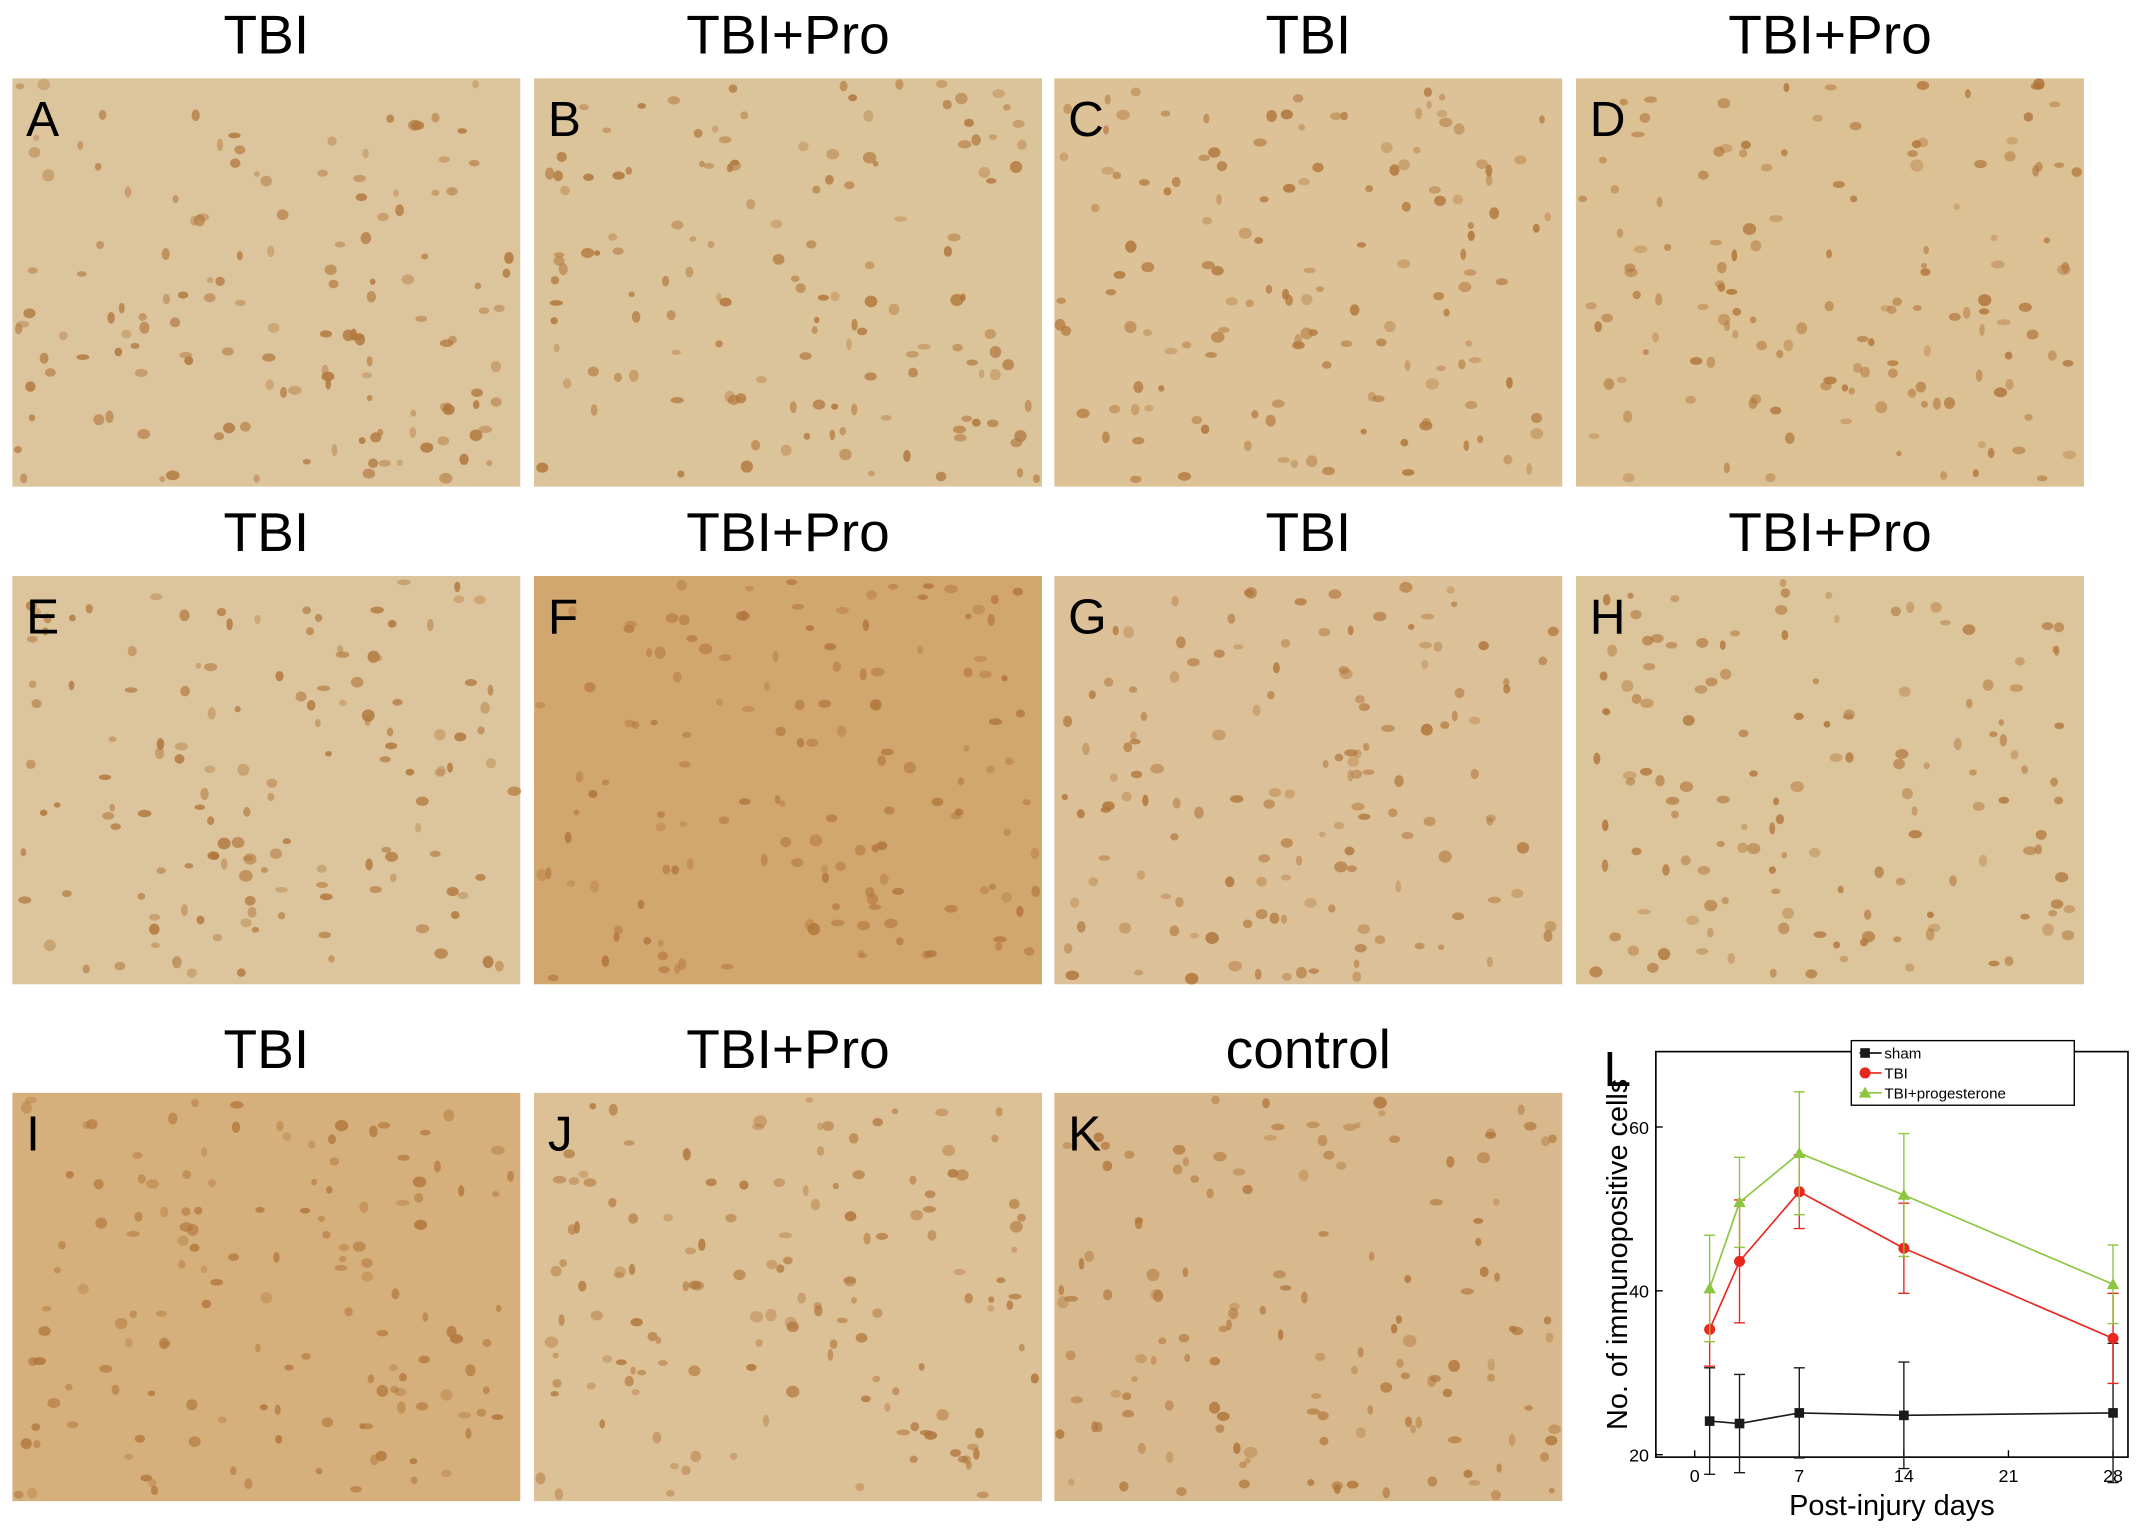  What do you see at coordinates (1308, 780) in the screenshot?
I see `micrograph` at bounding box center [1308, 780].